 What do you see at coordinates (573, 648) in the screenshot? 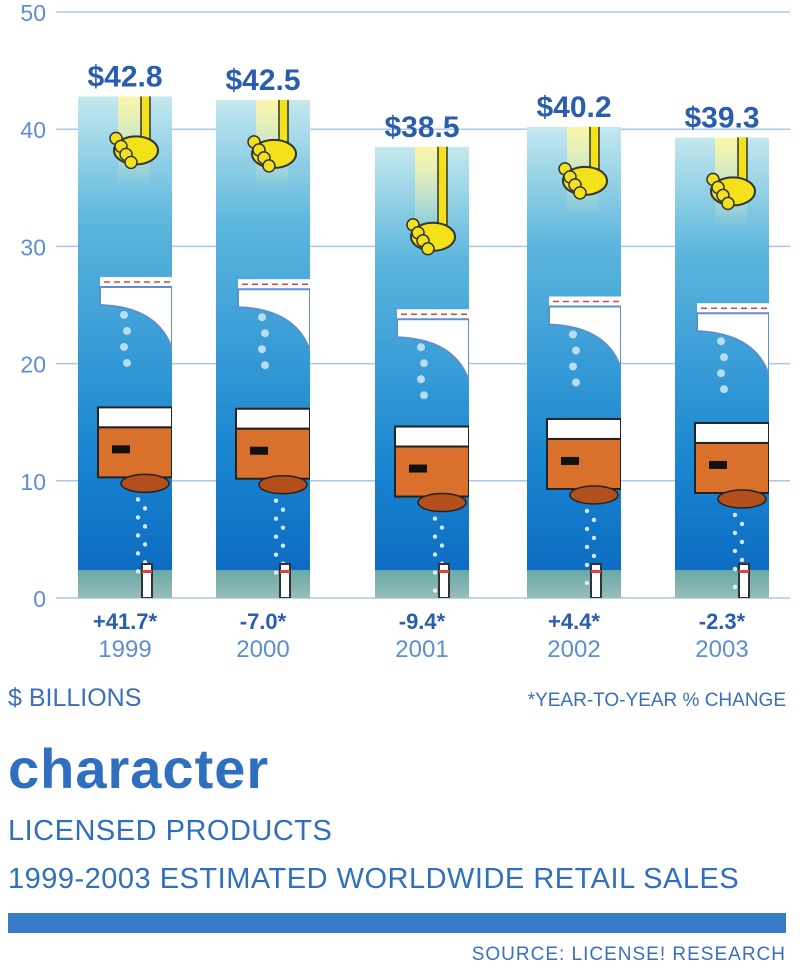
I see `x-tick-label: 2002` at bounding box center [573, 648].